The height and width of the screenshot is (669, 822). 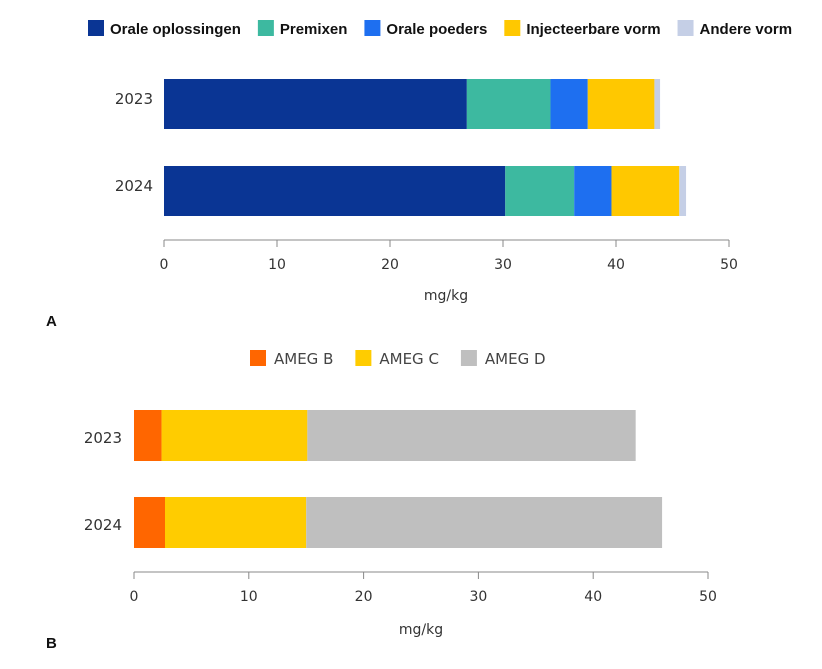 What do you see at coordinates (364, 597) in the screenshot?
I see `x-tick-label-20-b: 20` at bounding box center [364, 597].